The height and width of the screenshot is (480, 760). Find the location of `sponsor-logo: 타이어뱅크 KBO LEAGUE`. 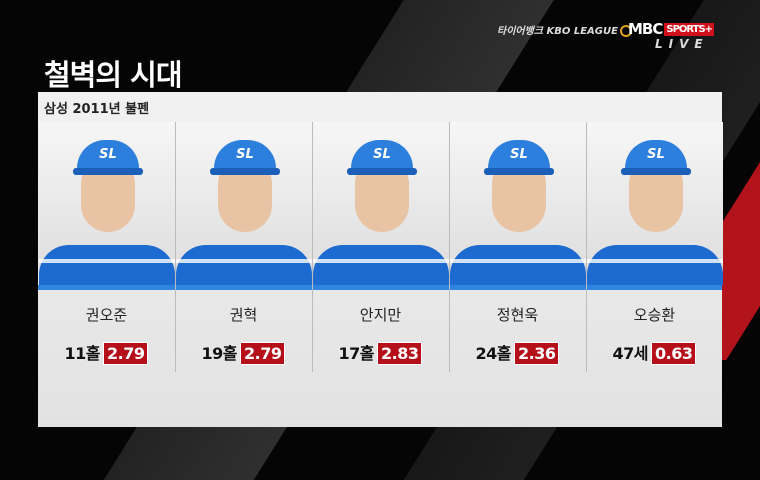

sponsor-logo: 타이어뱅크 KBO LEAGUE is located at coordinates (564, 29).